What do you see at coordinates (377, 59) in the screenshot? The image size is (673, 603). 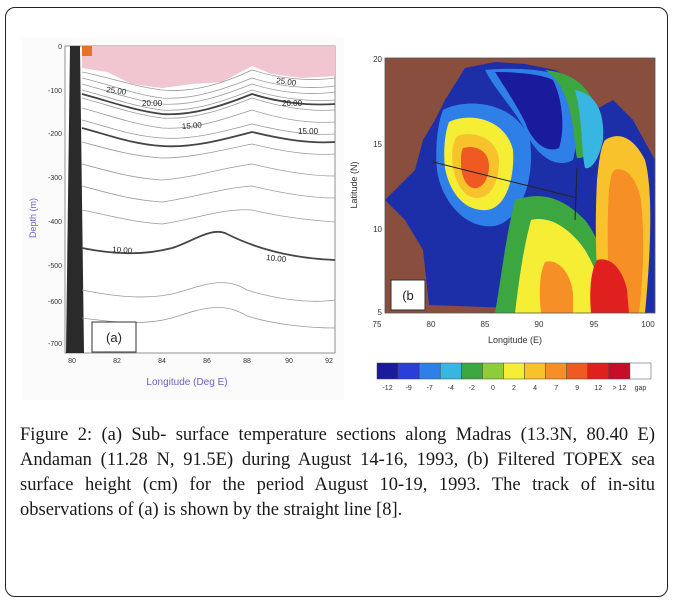 I see `y-tick-label: 20` at bounding box center [377, 59].